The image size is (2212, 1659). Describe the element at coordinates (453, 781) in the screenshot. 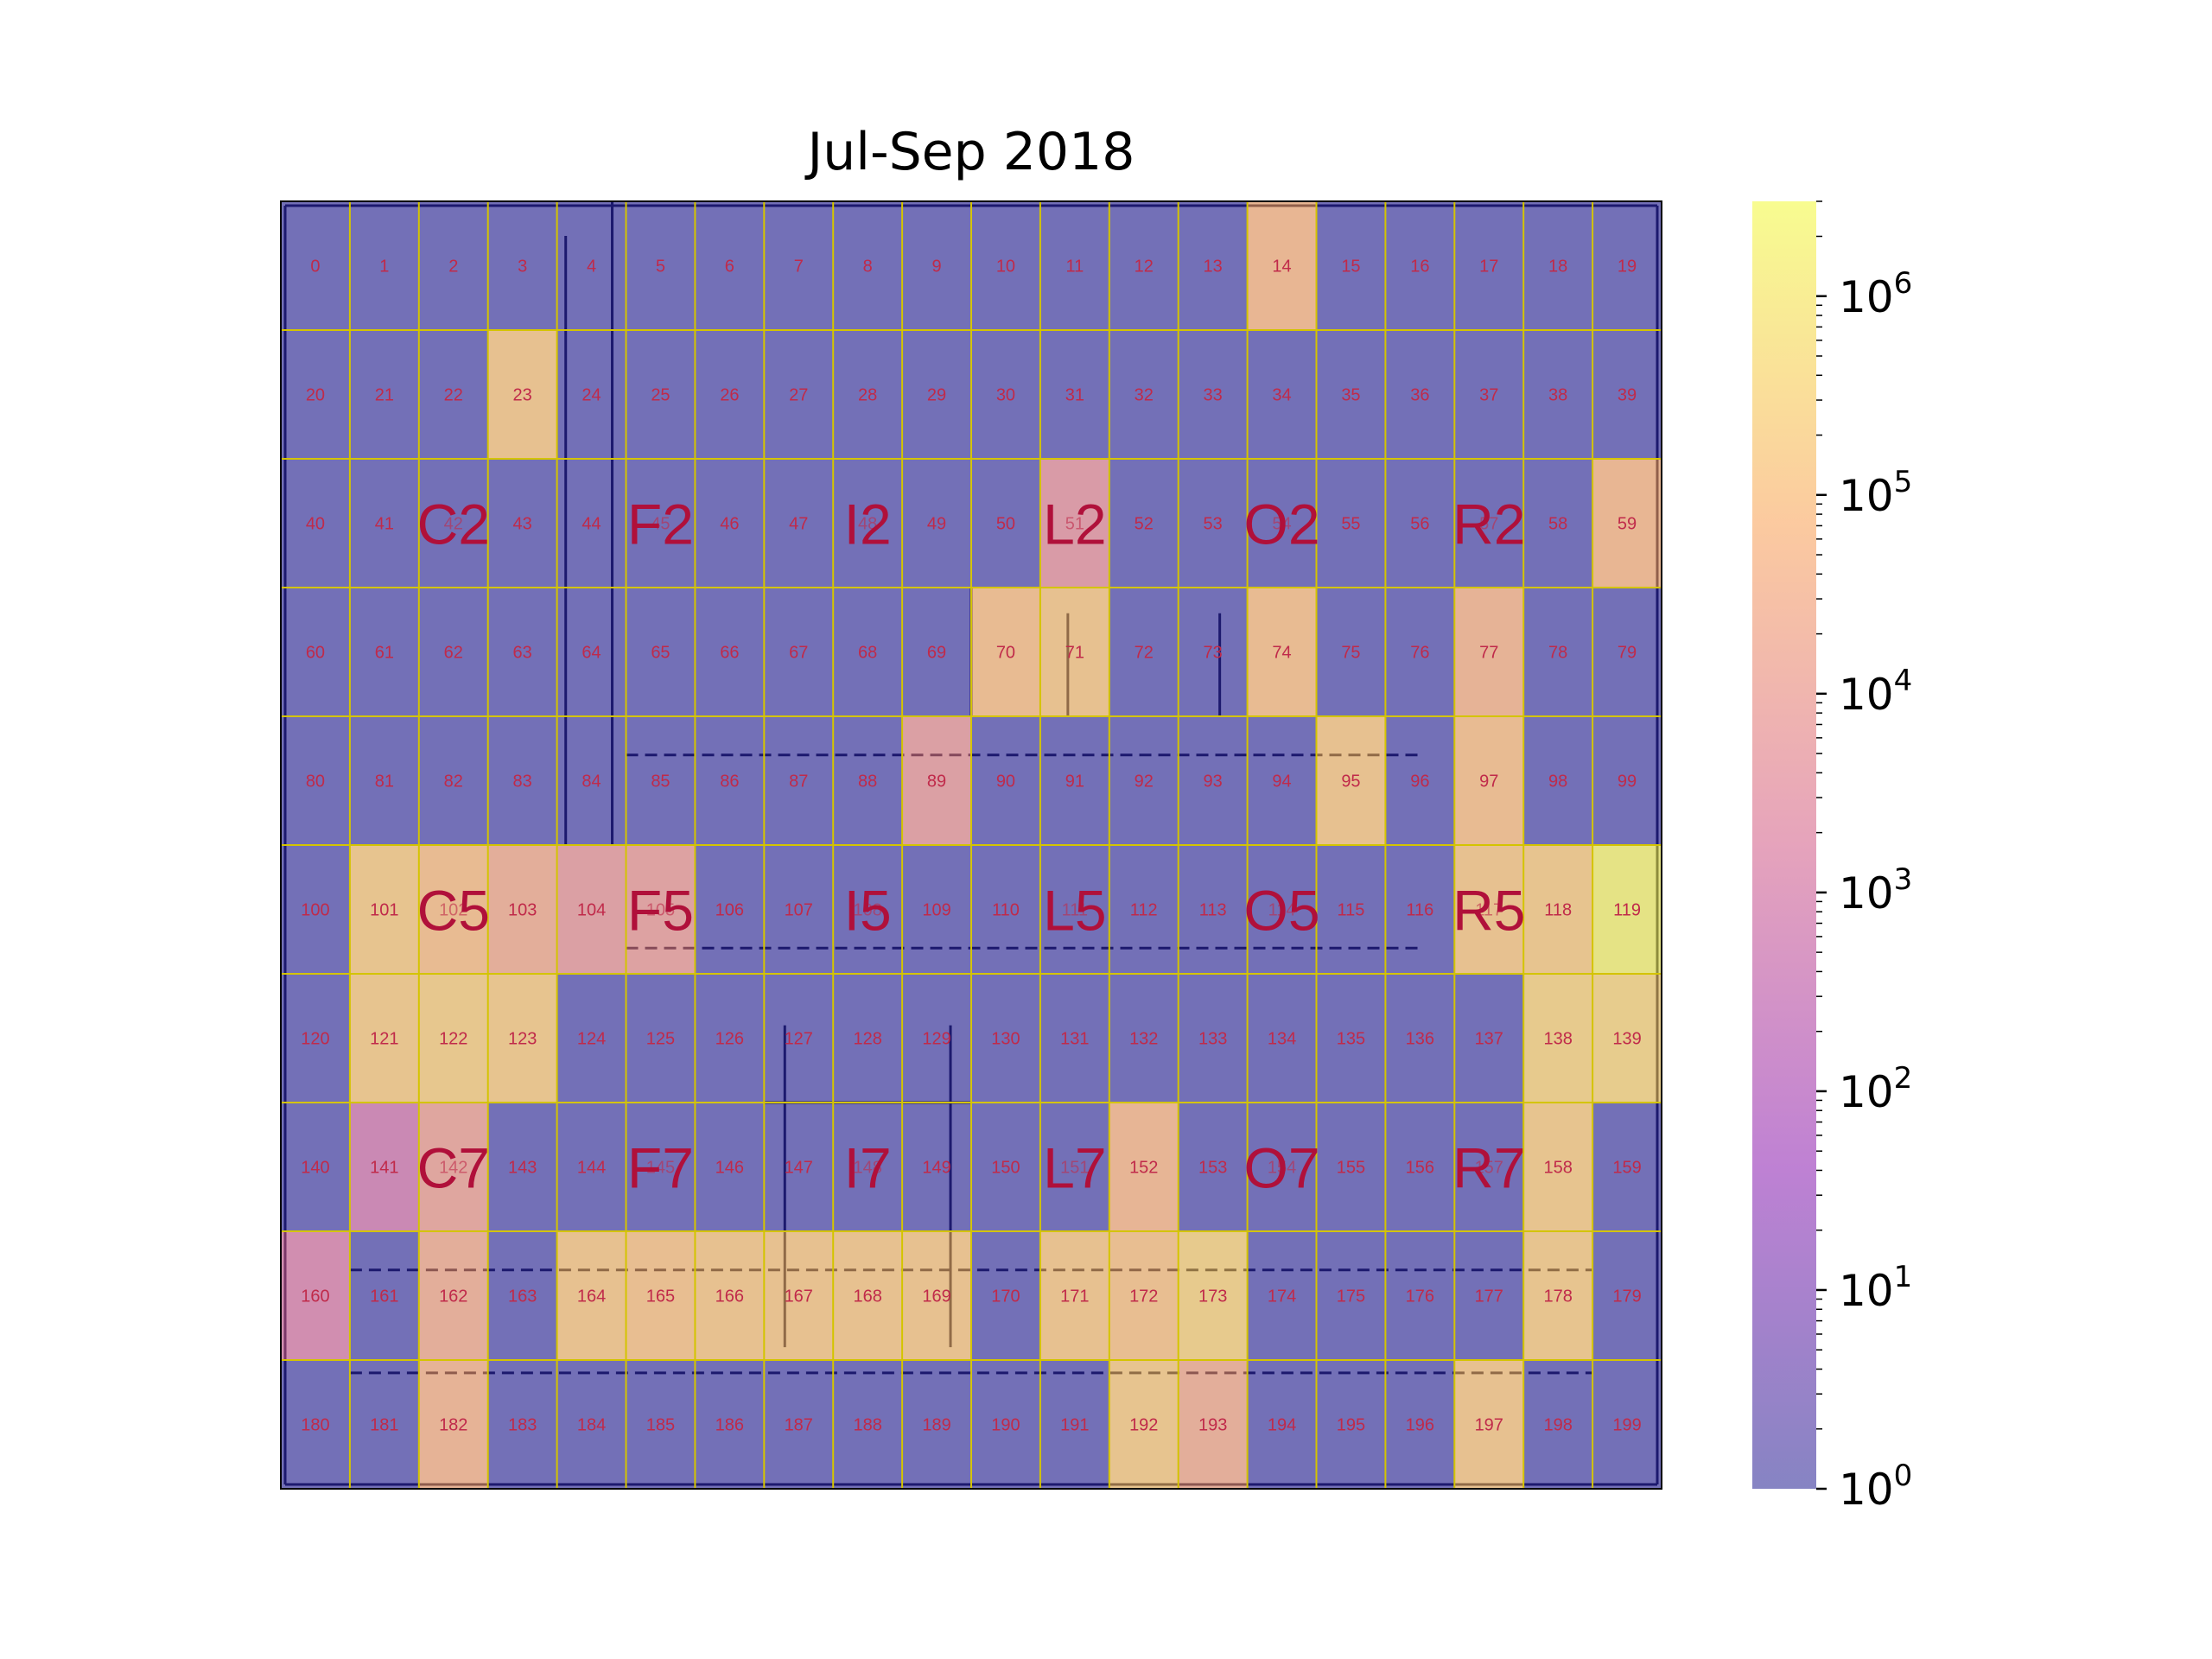

I see `cell-index-label: 82` at that location.